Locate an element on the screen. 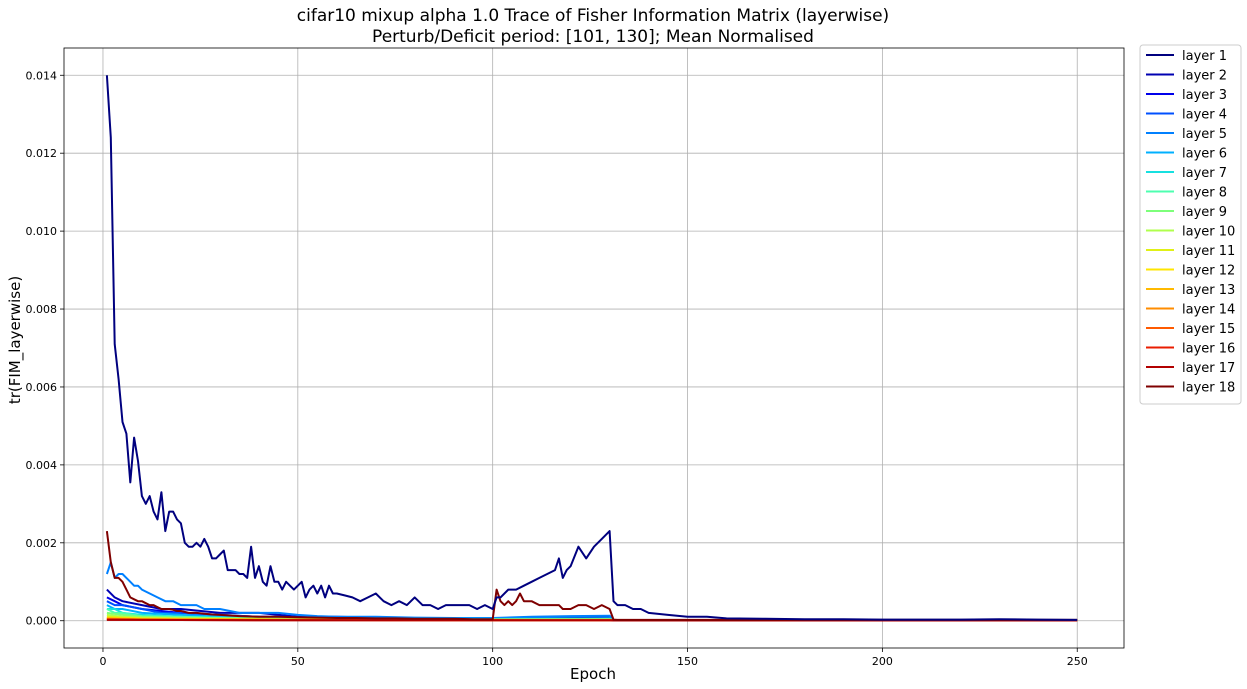  legend-label: layer 18 is located at coordinates (1208, 388).